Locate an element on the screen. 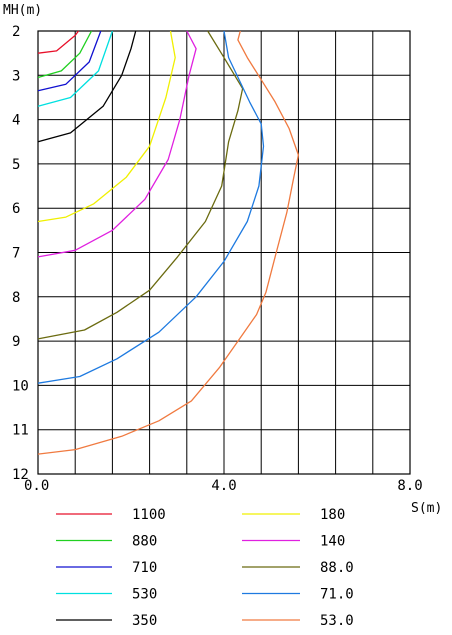  legend-label-180: 180 is located at coordinates (332, 515).